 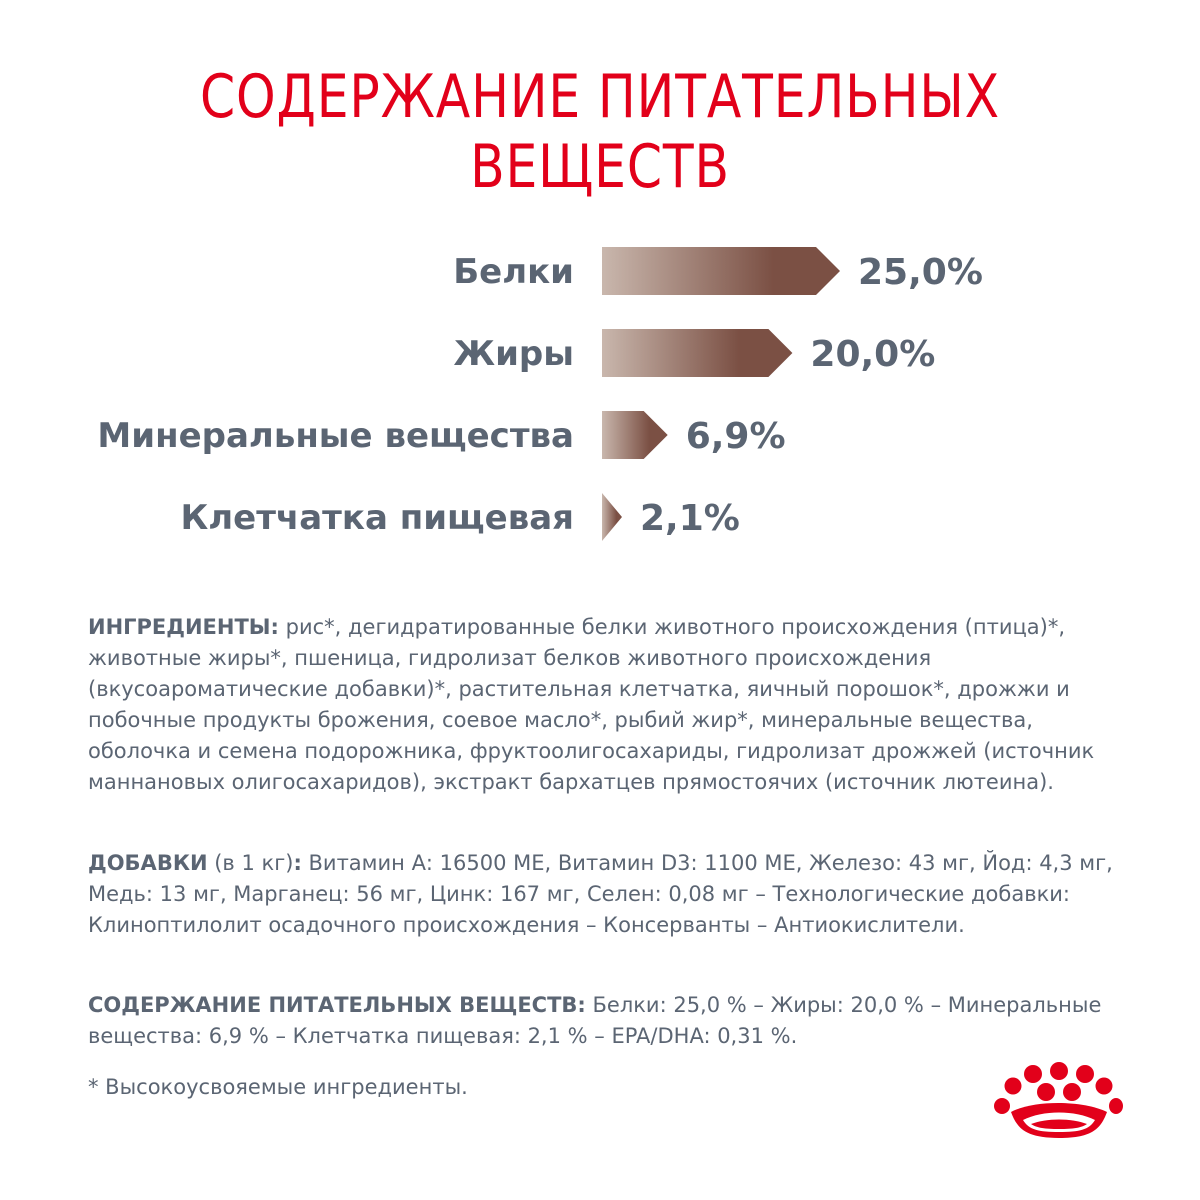 I want to click on additives-qualifier: (в 1 кг), so click(x=250, y=863).